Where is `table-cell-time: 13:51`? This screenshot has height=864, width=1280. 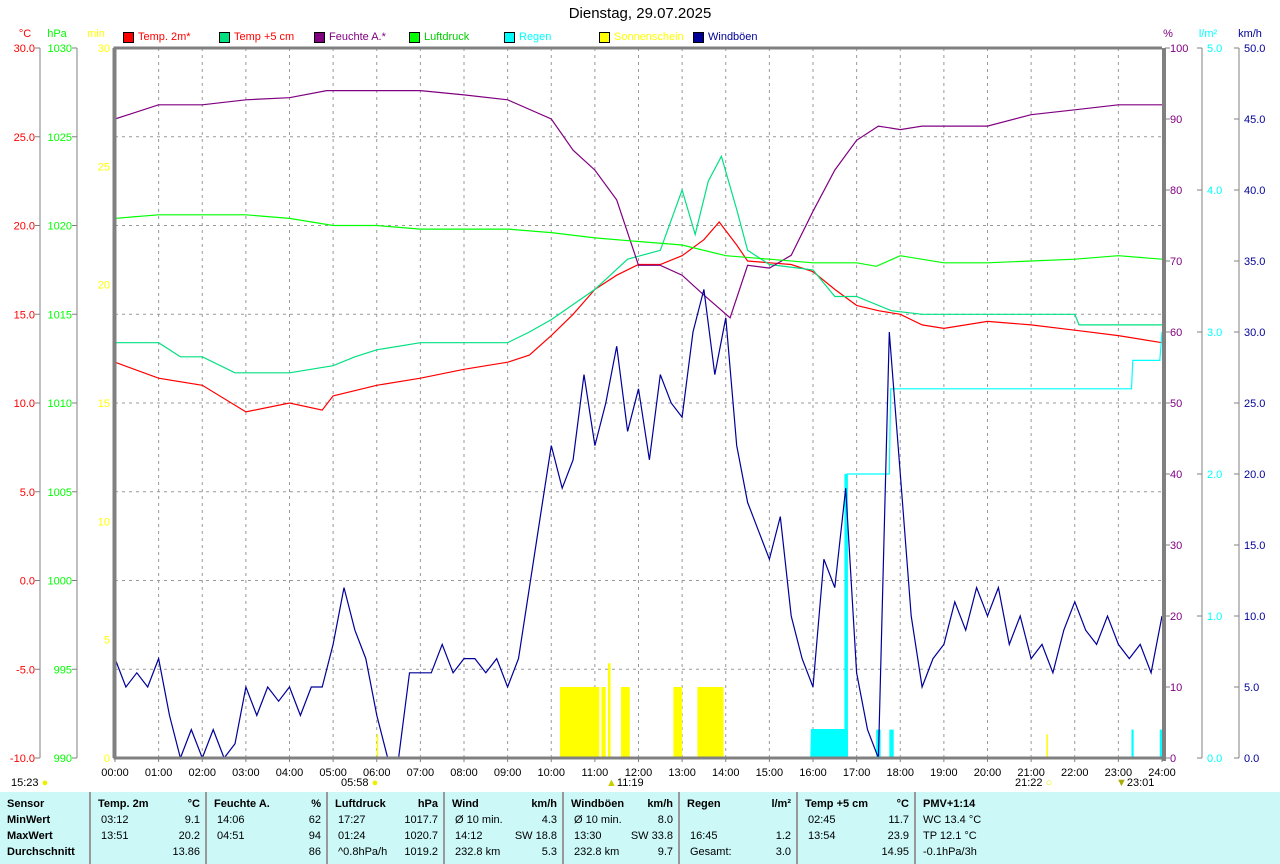
table-cell-time: 13:51 is located at coordinates (115, 836).